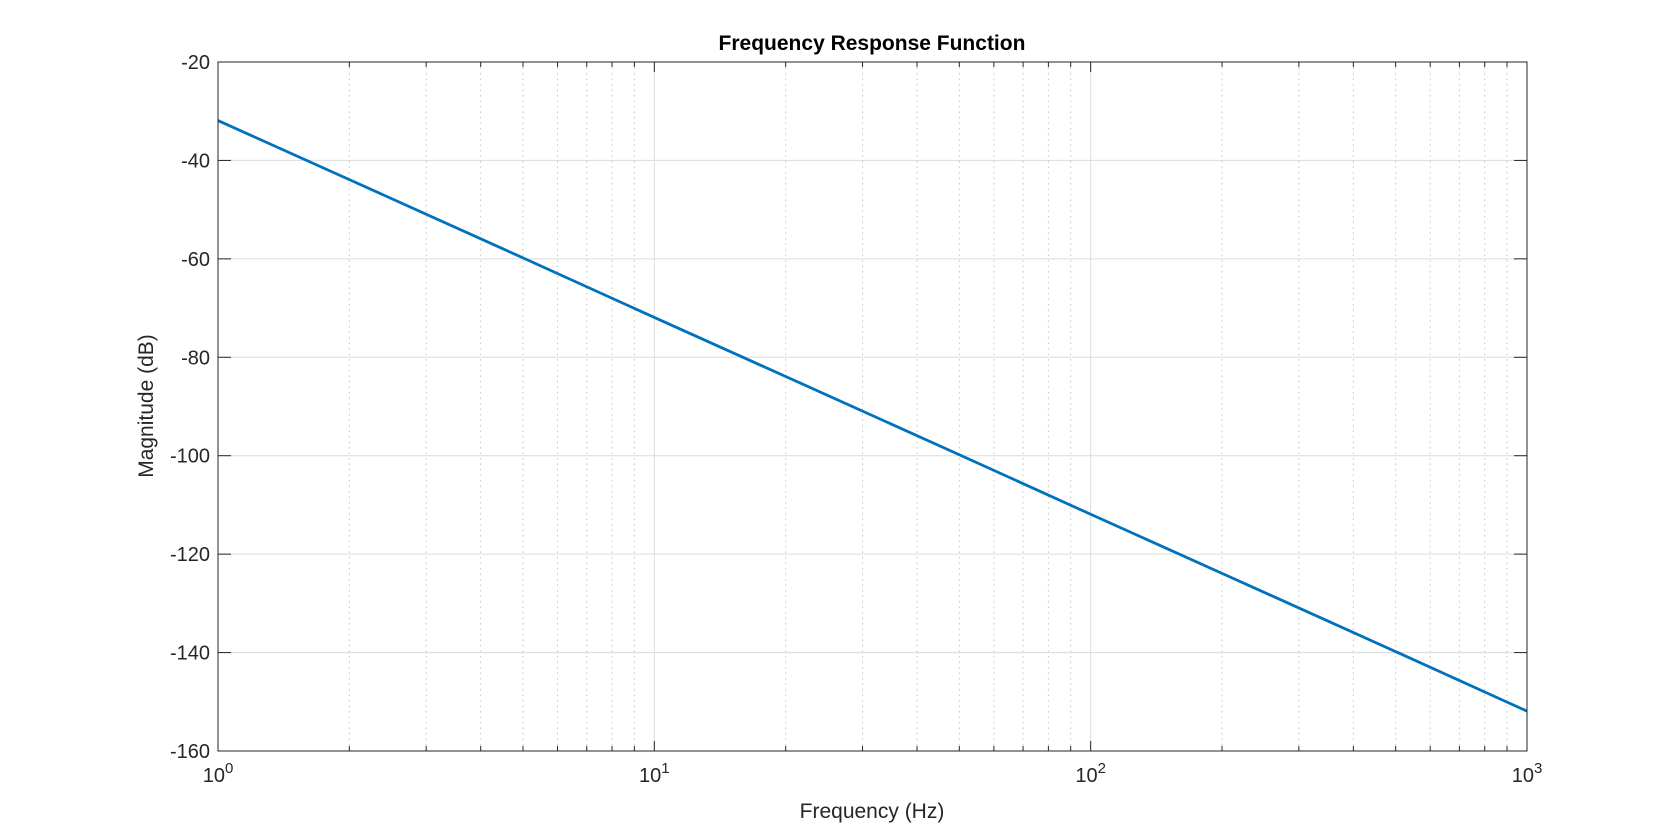 This screenshot has width=1667, height=833. What do you see at coordinates (195, 260) in the screenshot?
I see `y-tick-label: -60` at bounding box center [195, 260].